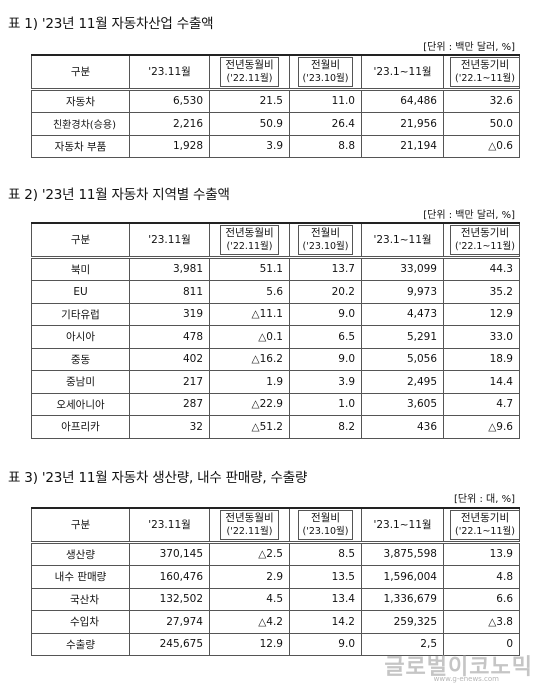 The width and height of the screenshot is (539, 685). I want to click on table-row: 국산차 132,502 4.5 13.4 1,336,679 6.6, so click(275, 599).